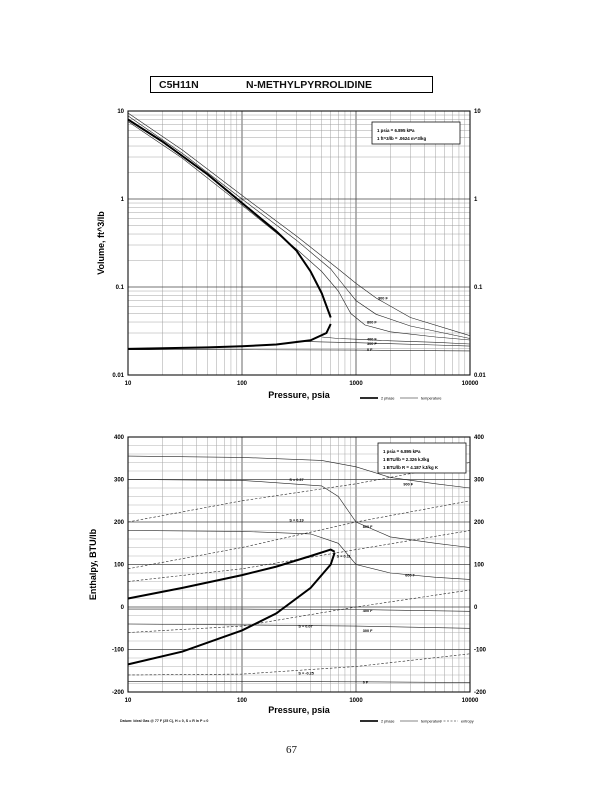 This screenshot has height=800, width=592. I want to click on chart2-y-tick-label-right: 300, so click(479, 481).